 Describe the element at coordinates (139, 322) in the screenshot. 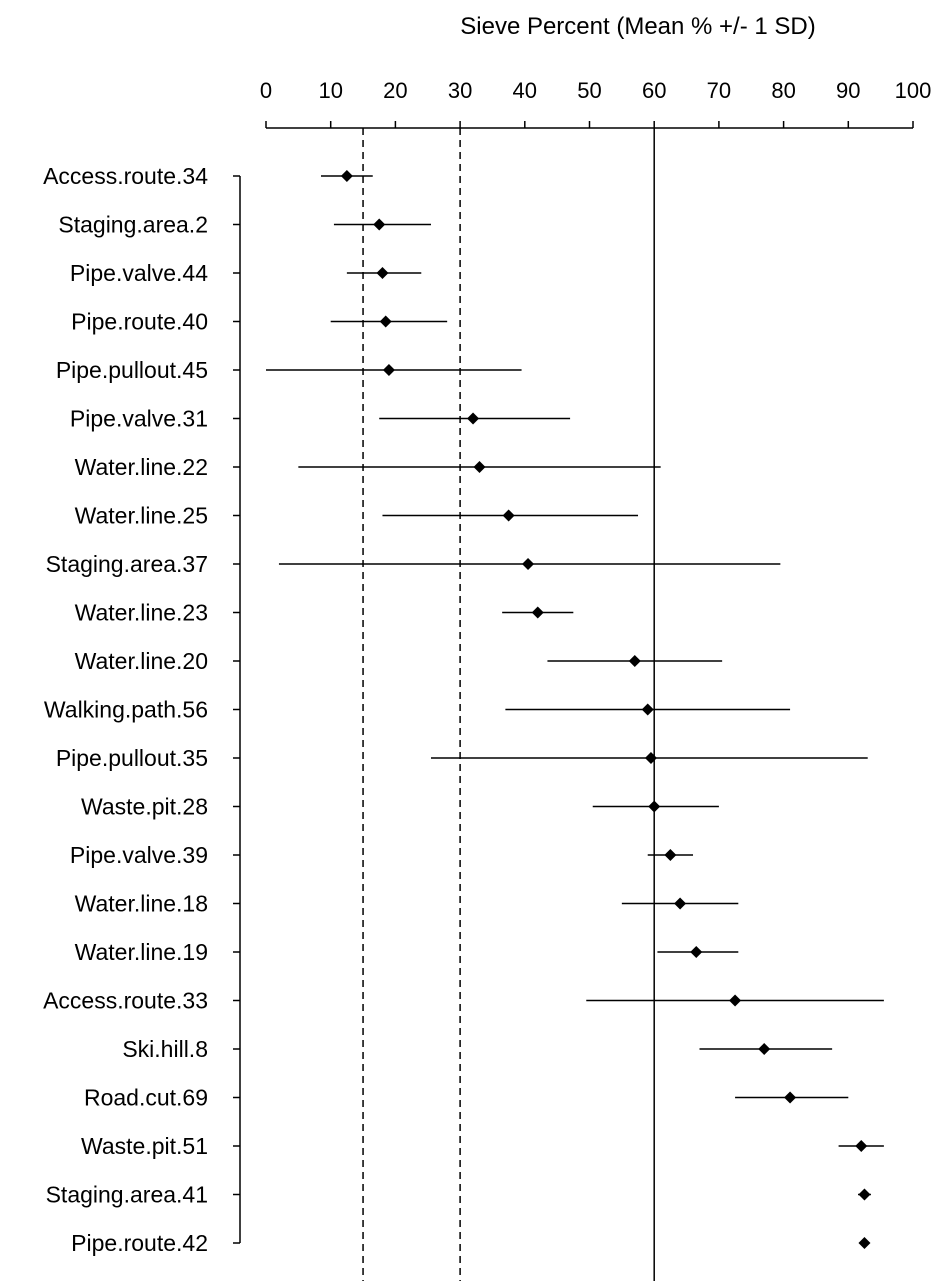

I see `category-label: Pipe.route.40` at that location.